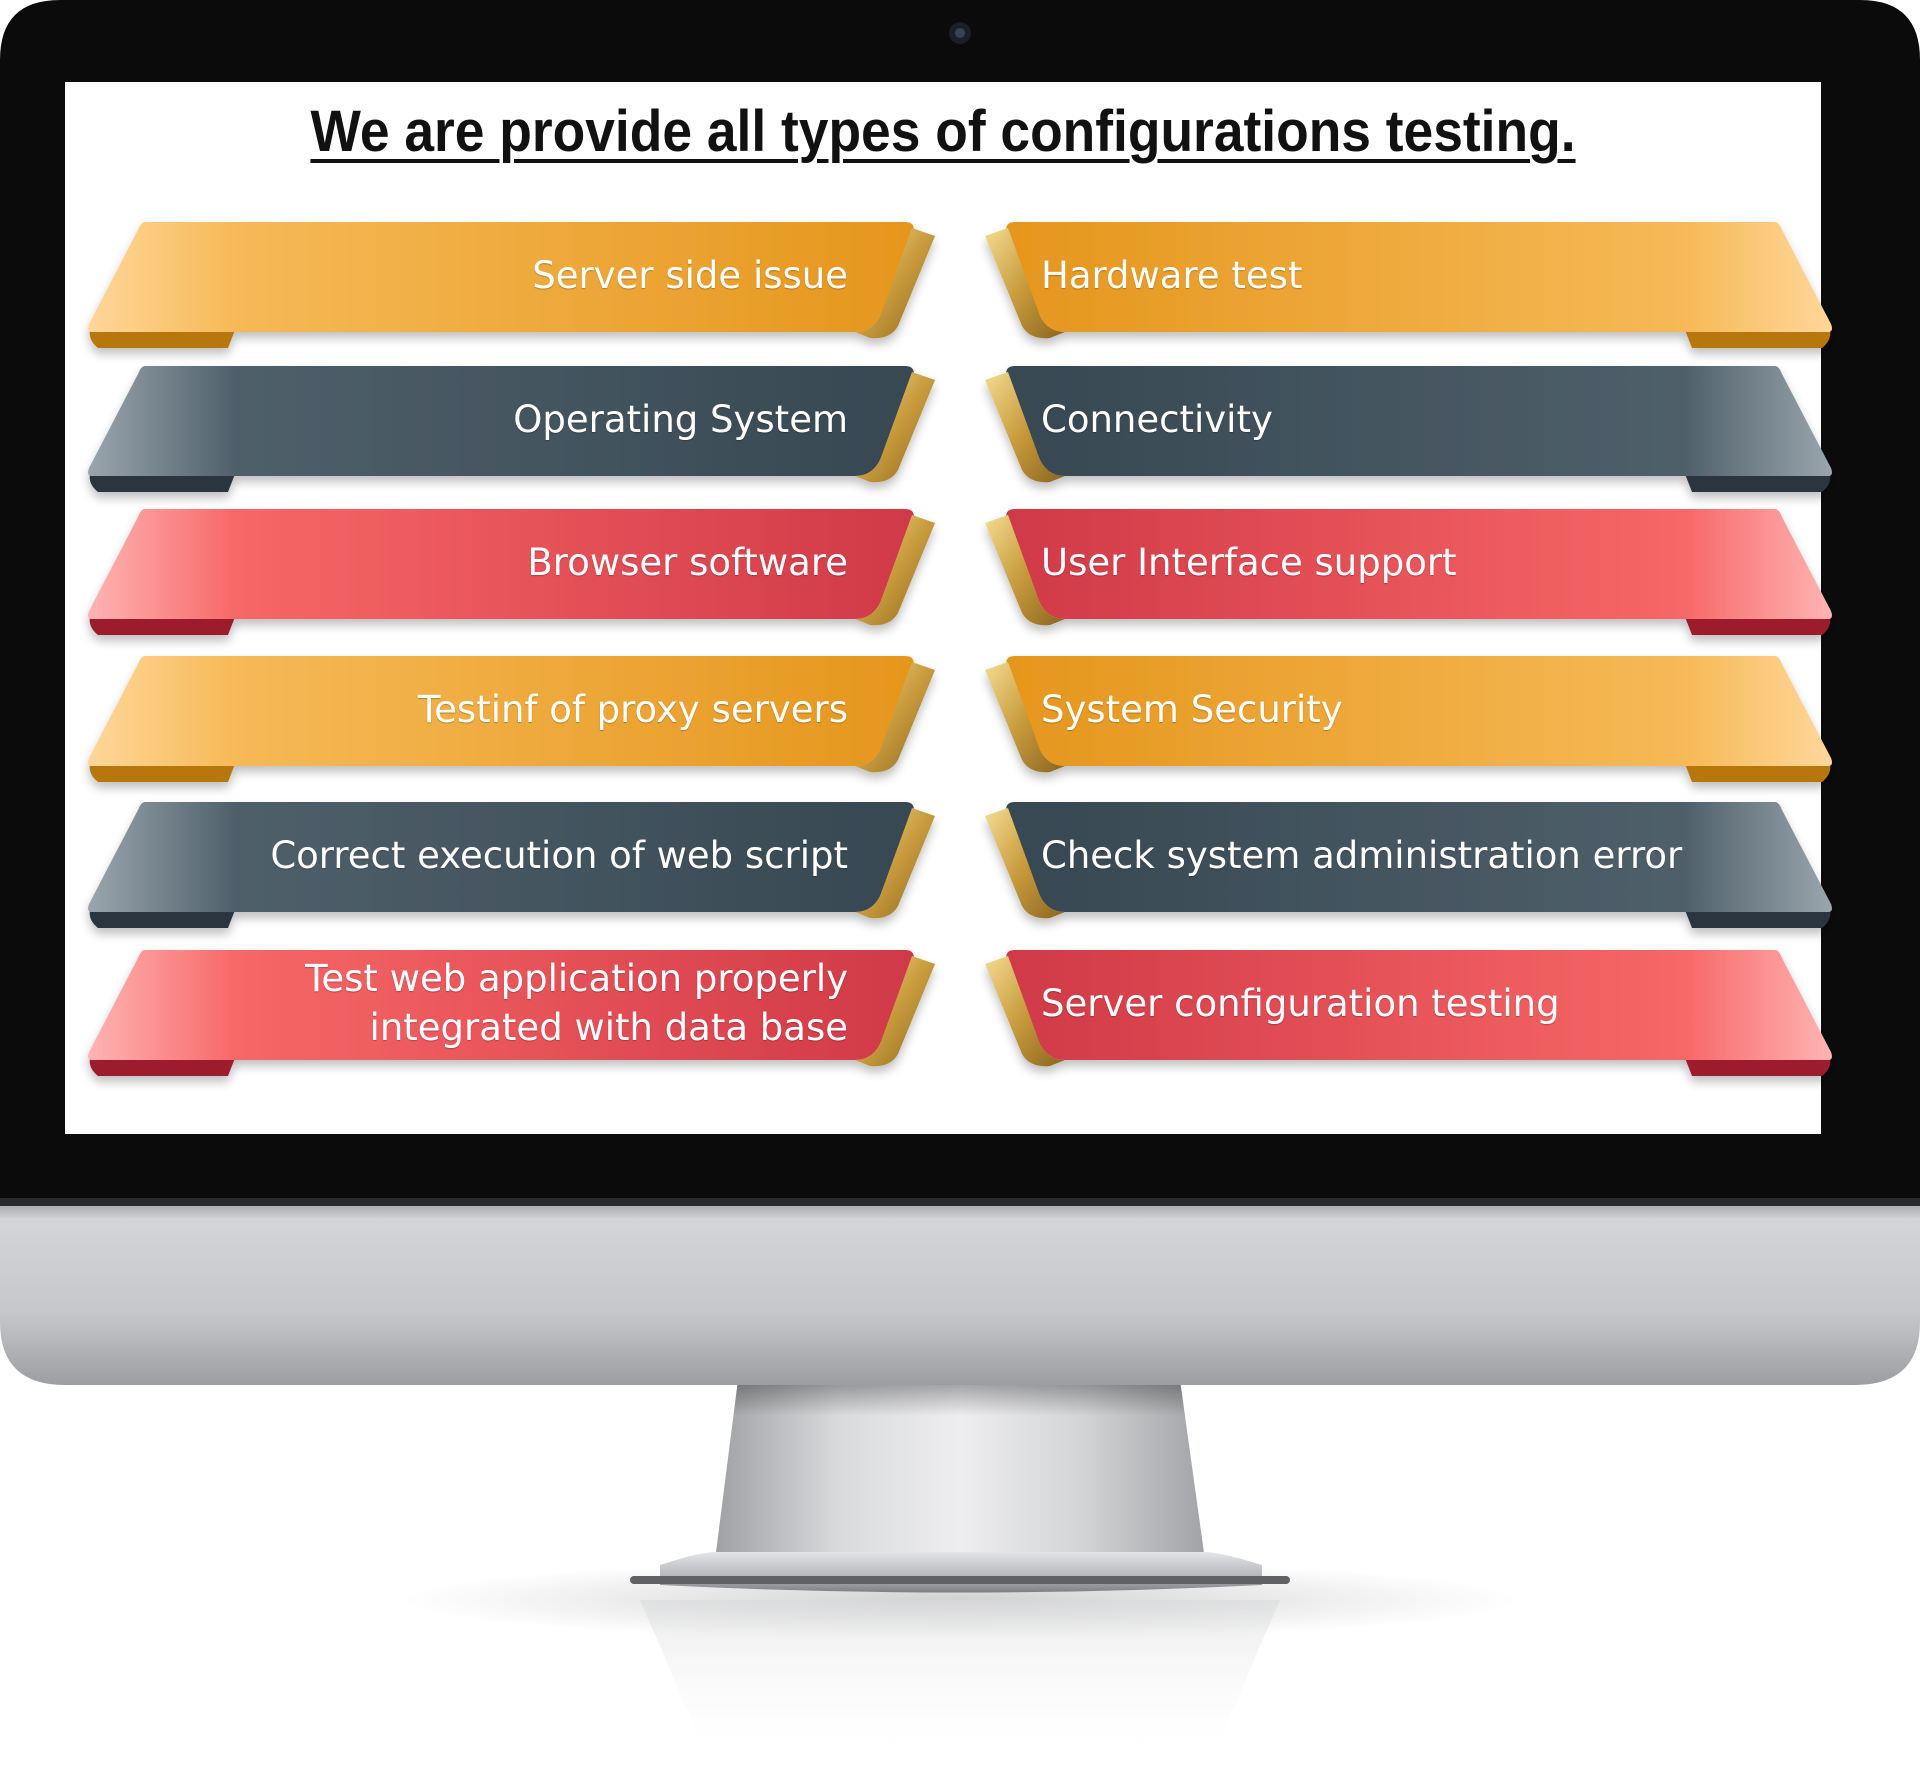 The image size is (1920, 1767). What do you see at coordinates (680, 419) in the screenshot?
I see `ribbon-label-line: Operating System` at bounding box center [680, 419].